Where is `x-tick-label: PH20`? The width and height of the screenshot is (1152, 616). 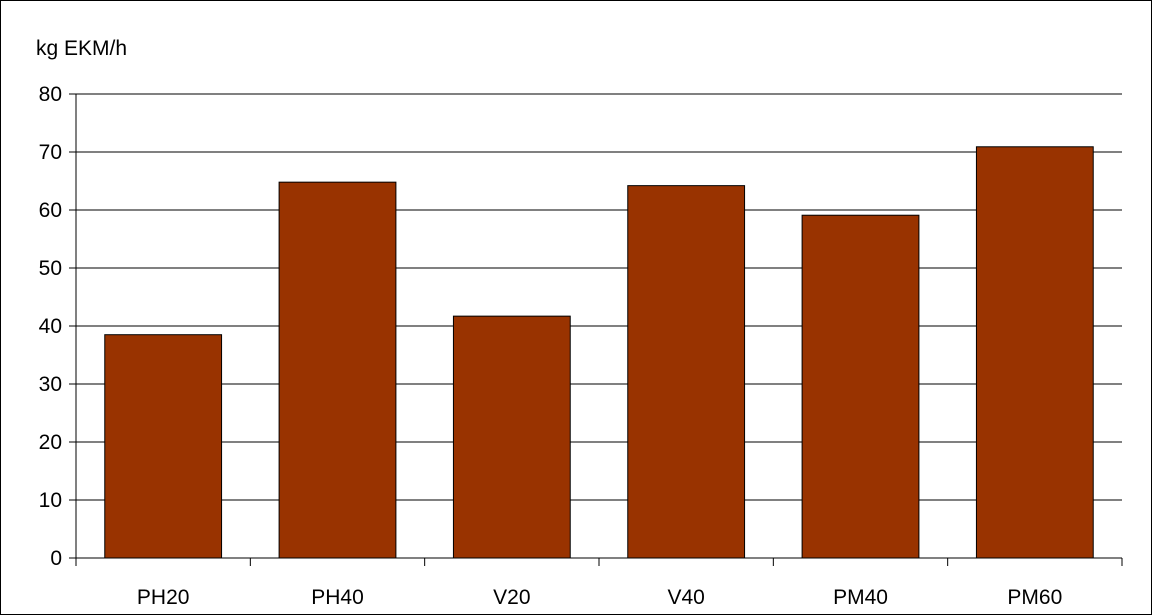
x-tick-label: PH20 is located at coordinates (163, 597).